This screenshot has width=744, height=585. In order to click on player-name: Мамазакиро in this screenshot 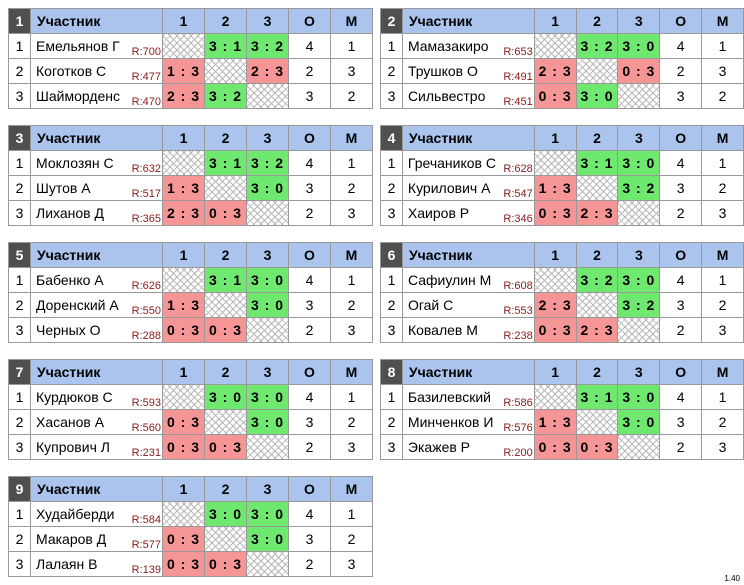, I will do `click(448, 46)`.